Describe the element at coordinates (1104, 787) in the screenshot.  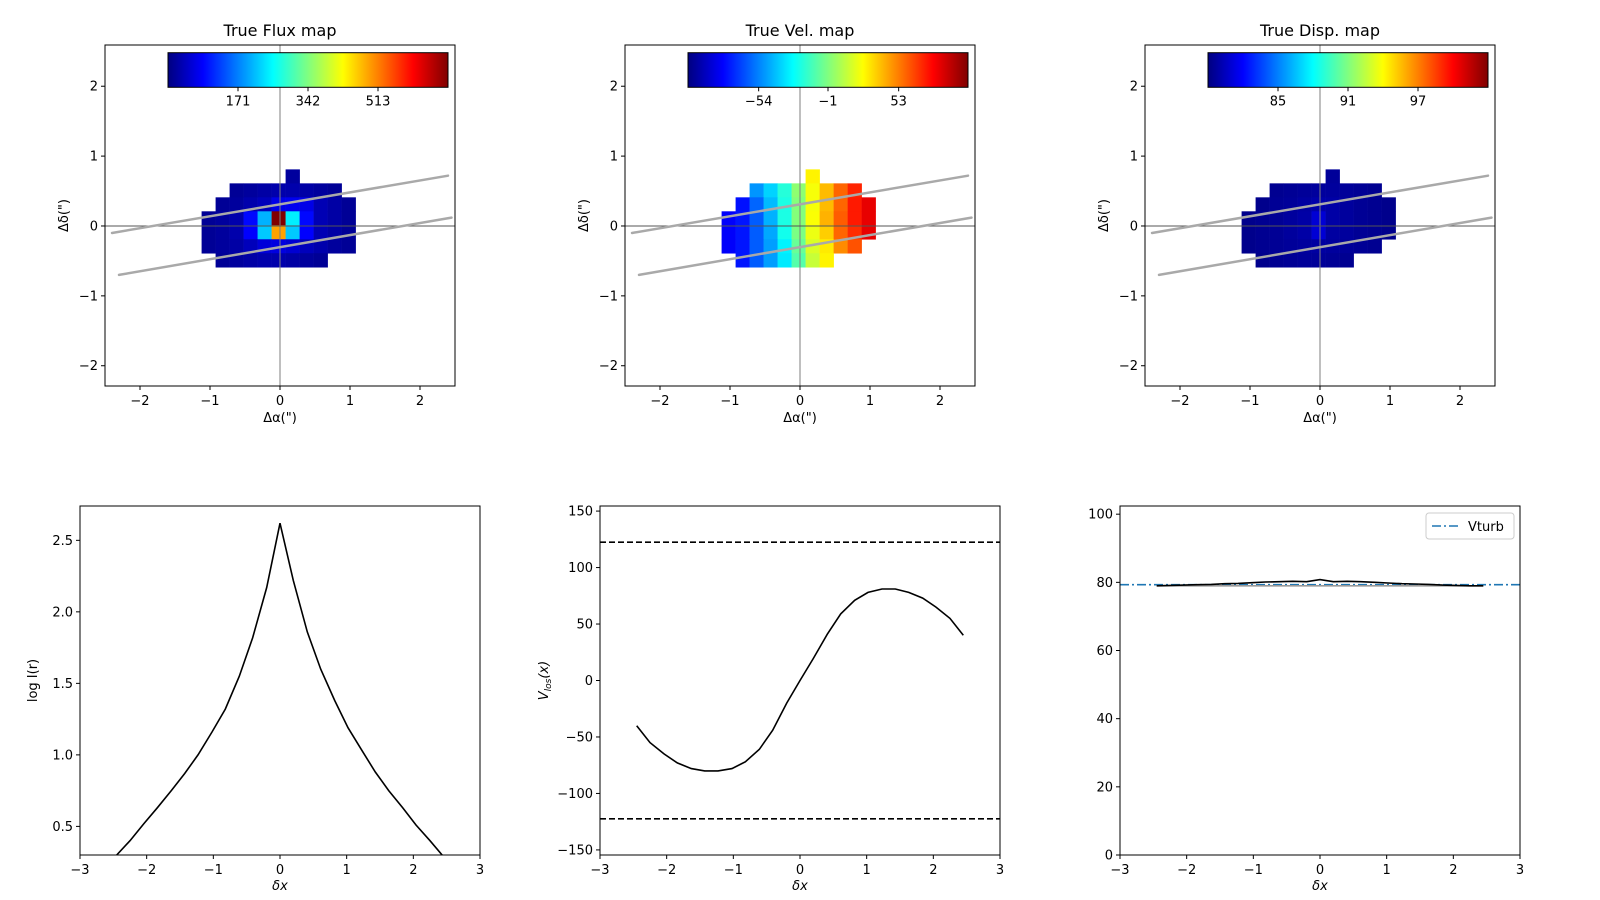
I see `y-tick-label: 20` at that location.